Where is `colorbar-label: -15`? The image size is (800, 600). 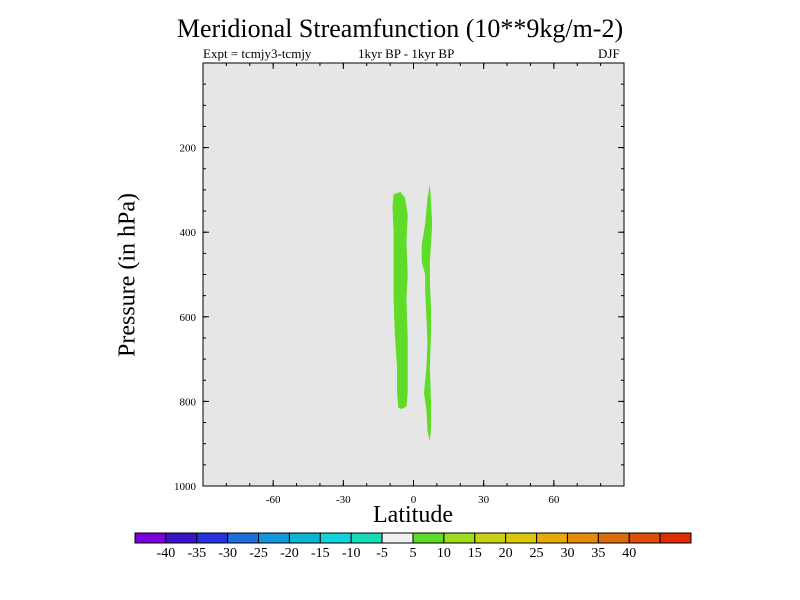
colorbar-label: -15 is located at coordinates (320, 553).